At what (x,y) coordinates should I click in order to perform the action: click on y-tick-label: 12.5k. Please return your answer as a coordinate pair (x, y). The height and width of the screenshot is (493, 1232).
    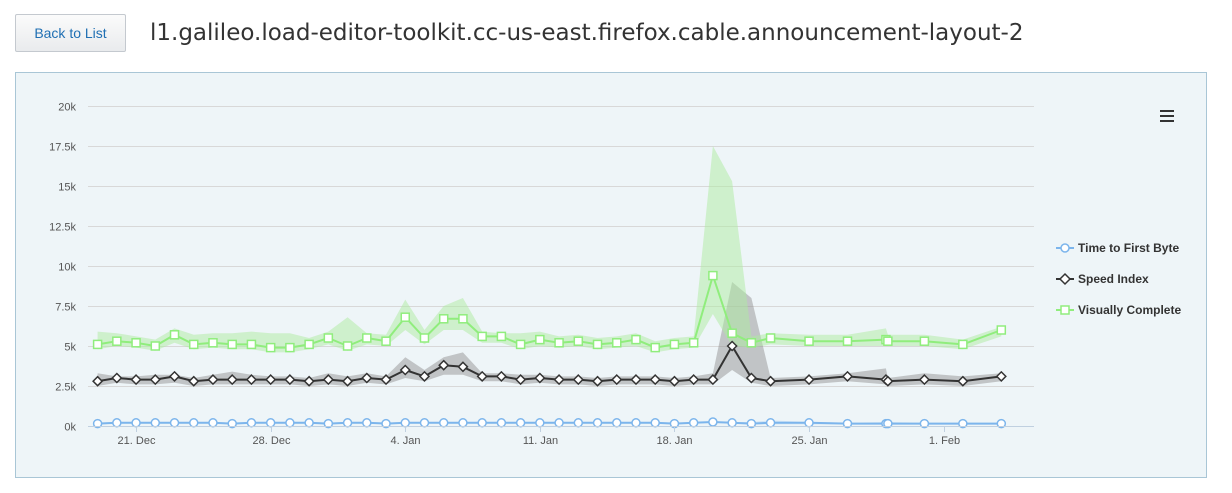
    Looking at the image, I should click on (62, 228).